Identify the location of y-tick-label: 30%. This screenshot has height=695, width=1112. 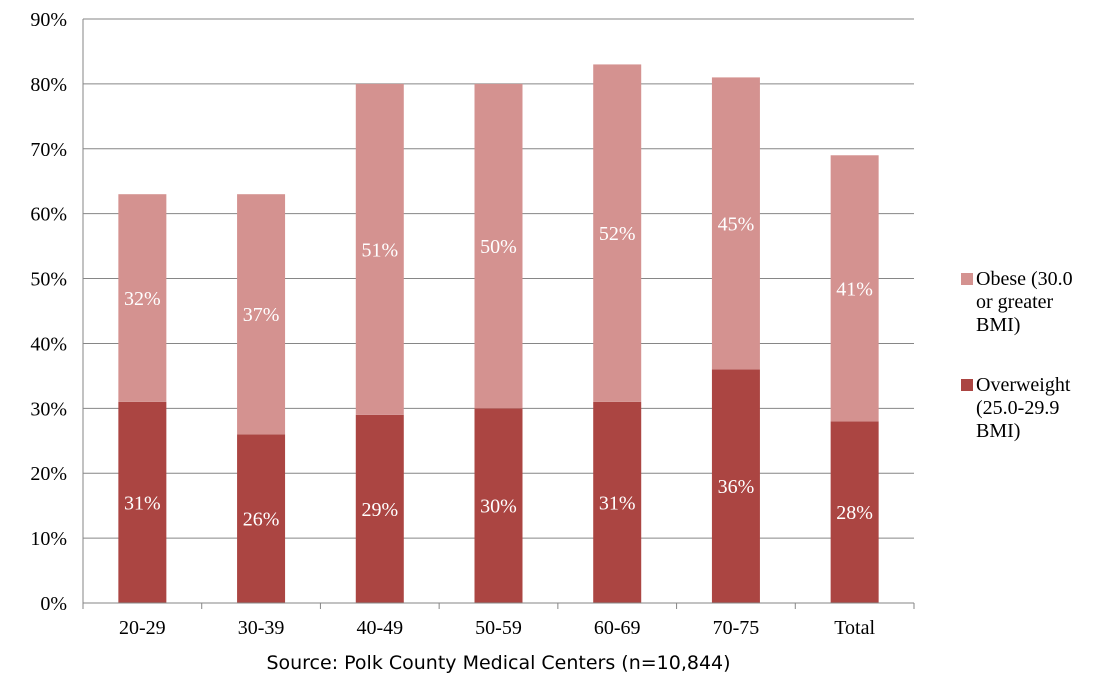
(48, 409).